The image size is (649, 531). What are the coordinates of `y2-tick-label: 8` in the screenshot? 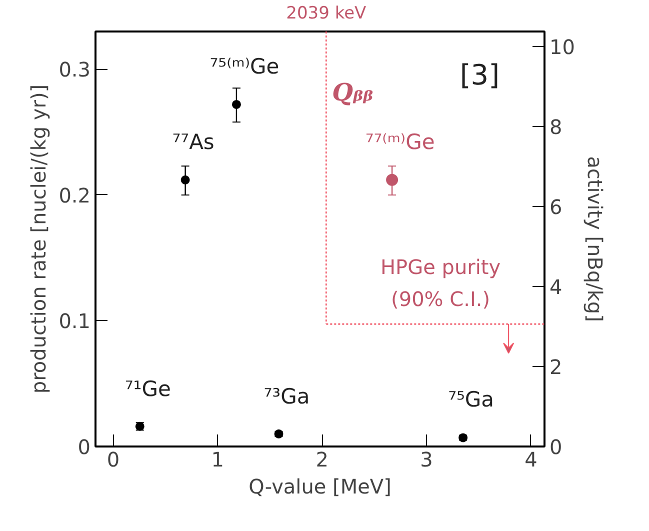 It's located at (556, 126).